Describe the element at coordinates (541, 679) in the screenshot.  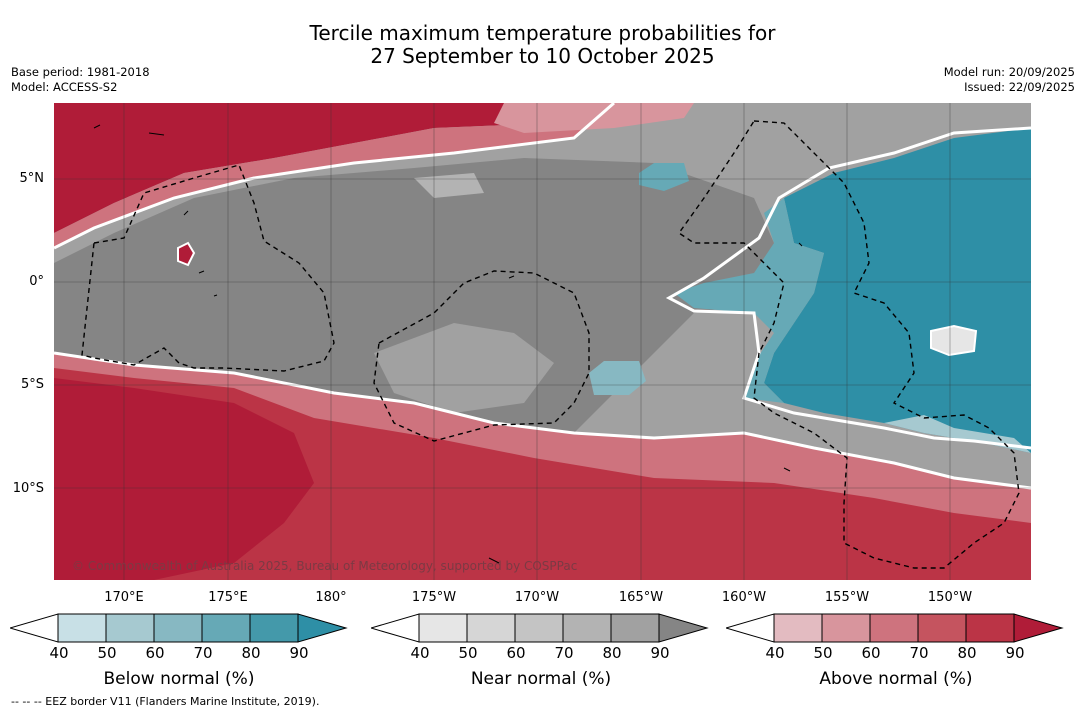
I see `near-normal-label: Near normal (%)` at that location.